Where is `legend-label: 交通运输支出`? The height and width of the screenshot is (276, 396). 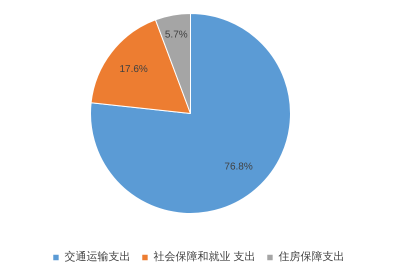
legend-label: 交通运输支出 is located at coordinates (97, 257).